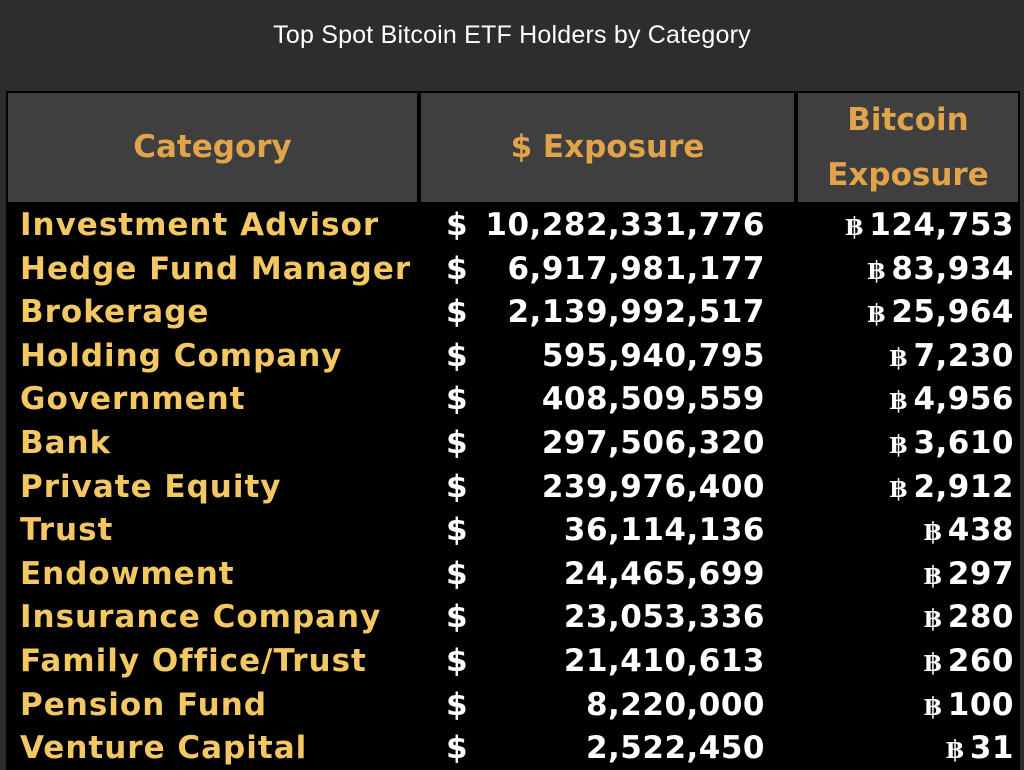  What do you see at coordinates (664, 573) in the screenshot?
I see `usd-exposure-cell: 24,465,699` at bounding box center [664, 573].